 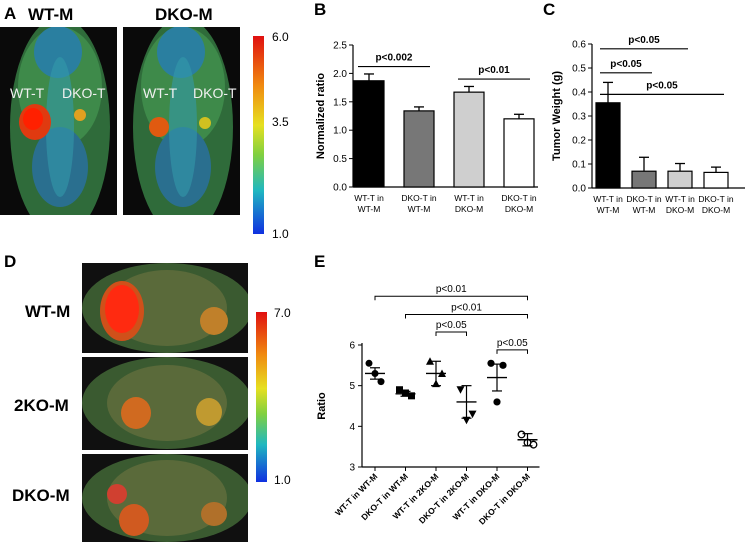 What do you see at coordinates (160, 93) in the screenshot?
I see `tumor-label-wt-t-2: WT-T` at bounding box center [160, 93].